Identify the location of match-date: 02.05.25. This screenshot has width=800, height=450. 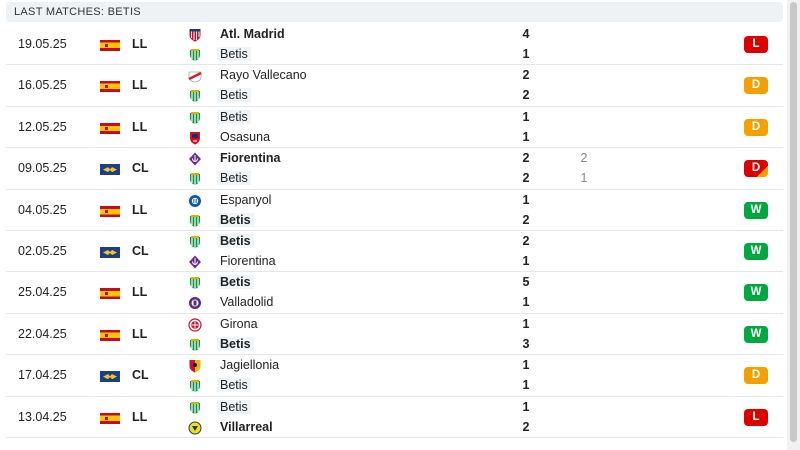
(42, 250).